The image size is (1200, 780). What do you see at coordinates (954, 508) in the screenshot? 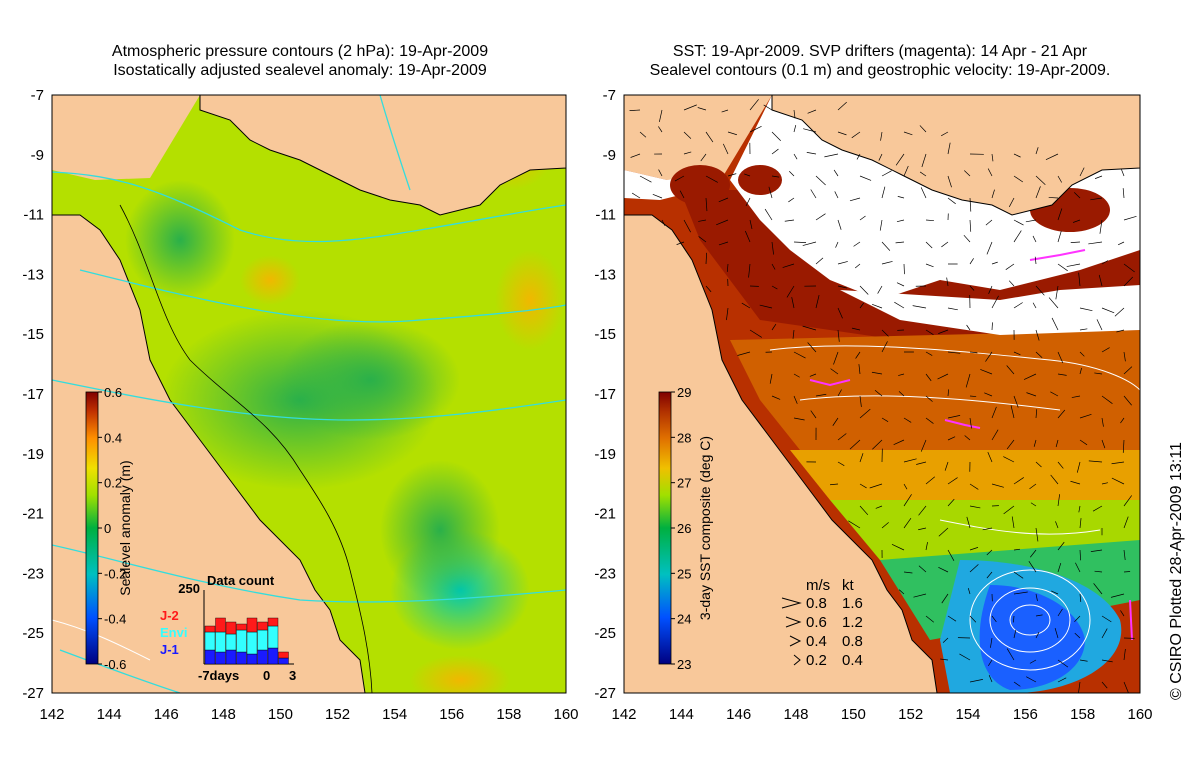
I see `sealevel-contours` at bounding box center [954, 508].